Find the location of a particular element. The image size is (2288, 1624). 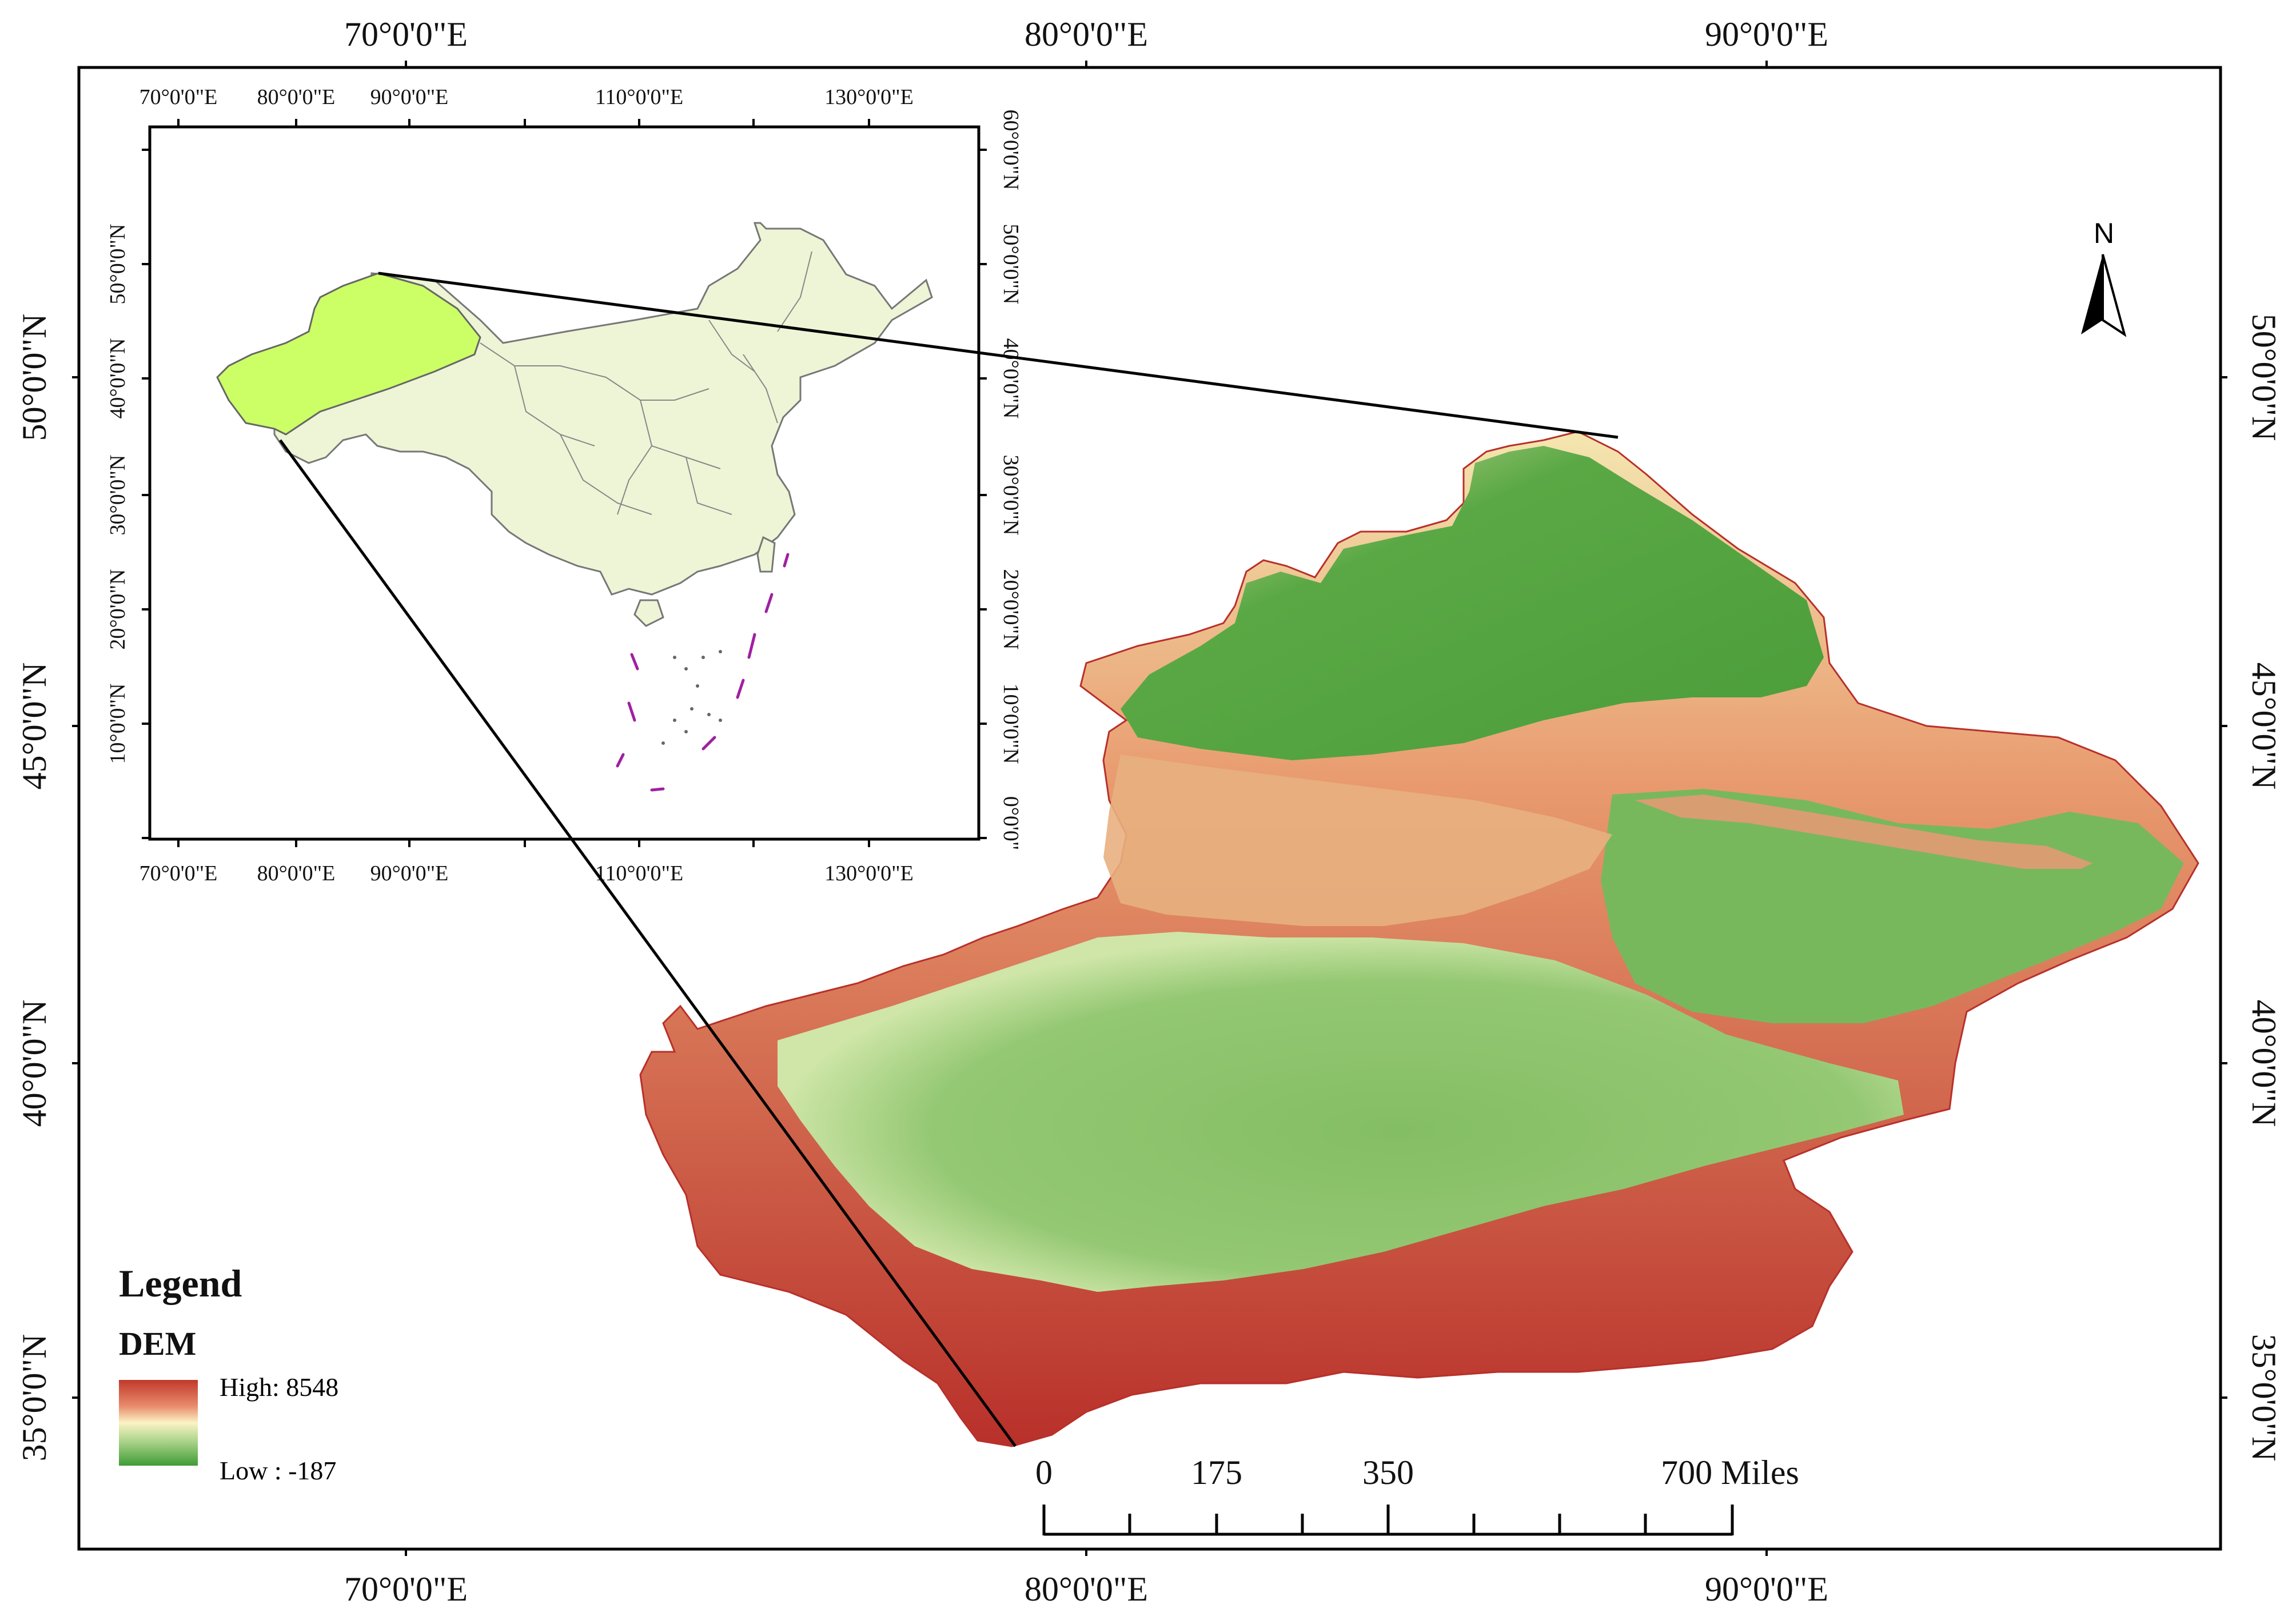

inset-top-lon-70: 70°0'0"E is located at coordinates (178, 97).